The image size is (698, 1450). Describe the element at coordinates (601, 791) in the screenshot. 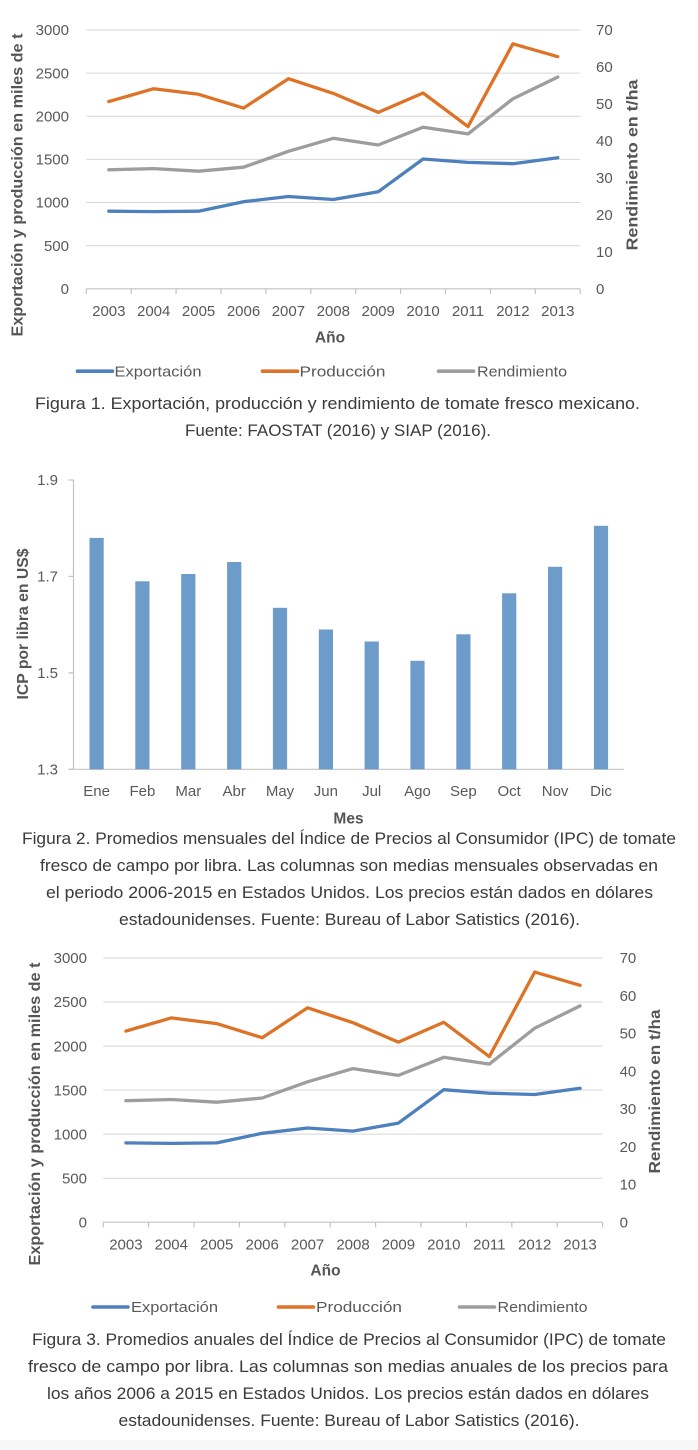

I see `svg-text: Dic` at that location.